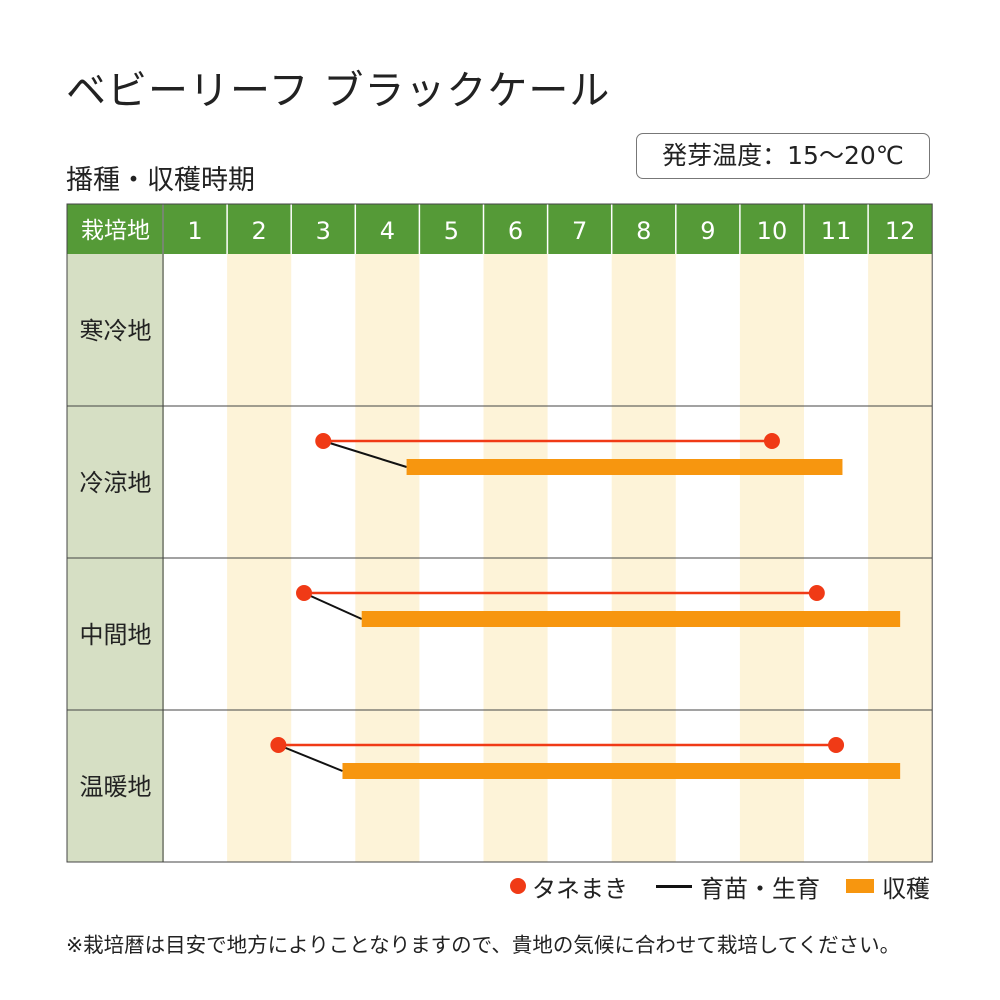  I want to click on legend-item-seedling: 育苗・生育, so click(738, 887).